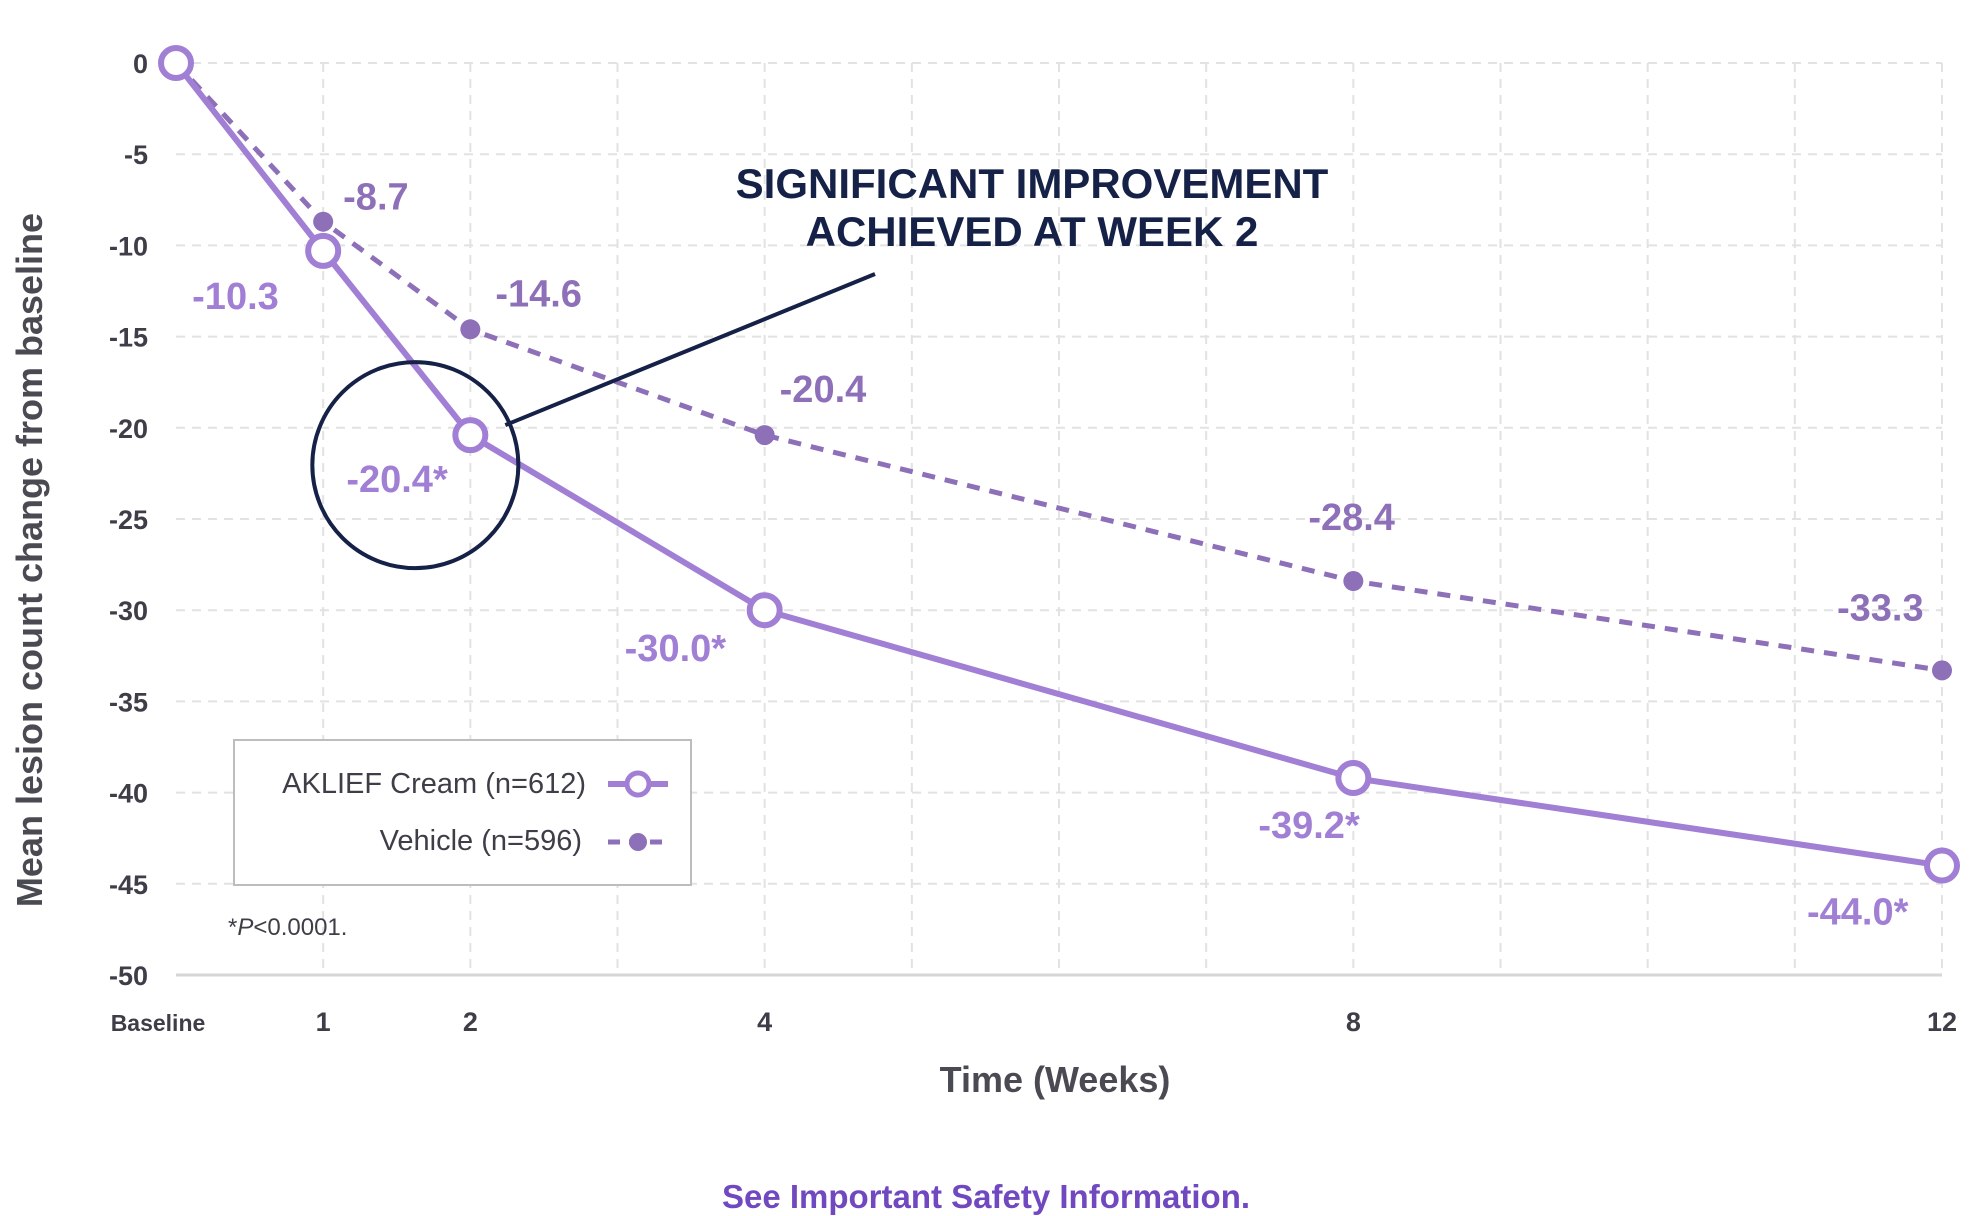 This screenshot has height=1216, width=1972. What do you see at coordinates (470, 1022) in the screenshot?
I see `x-tick-label: 2` at bounding box center [470, 1022].